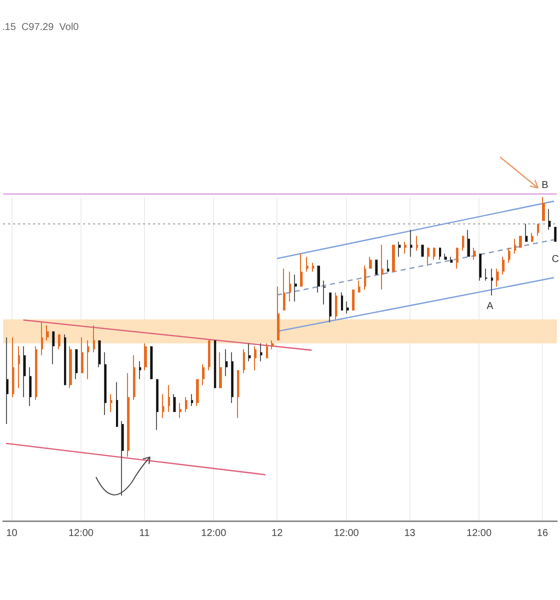  What do you see at coordinates (410, 533) in the screenshot?
I see `x-tick-label: 13` at bounding box center [410, 533].